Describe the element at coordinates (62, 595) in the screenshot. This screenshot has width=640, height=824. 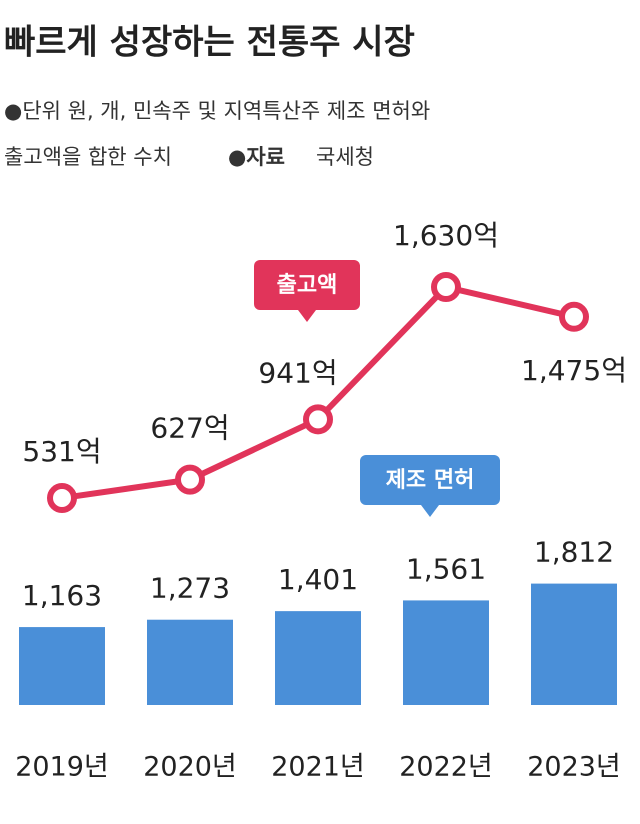
I see `data-label: 1,163` at that location.